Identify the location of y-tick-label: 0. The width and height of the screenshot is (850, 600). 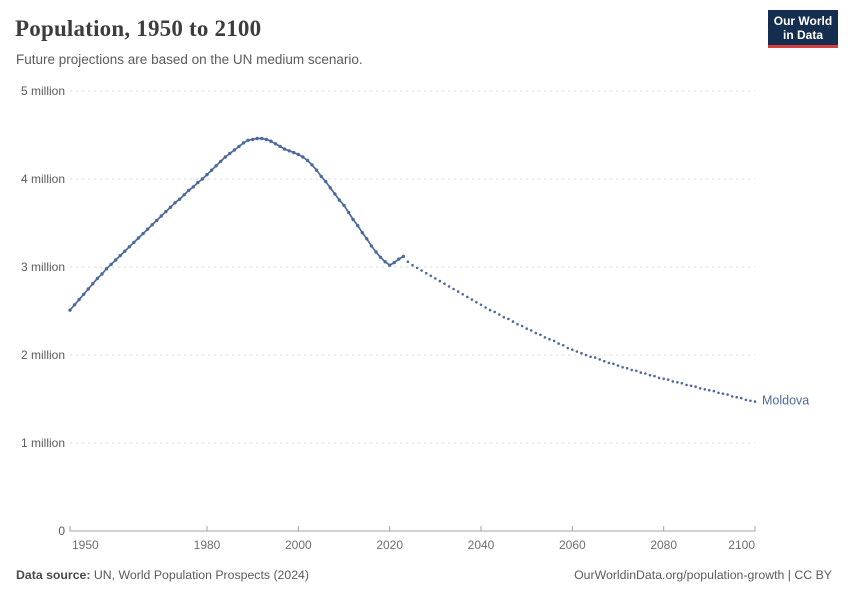
(61, 531).